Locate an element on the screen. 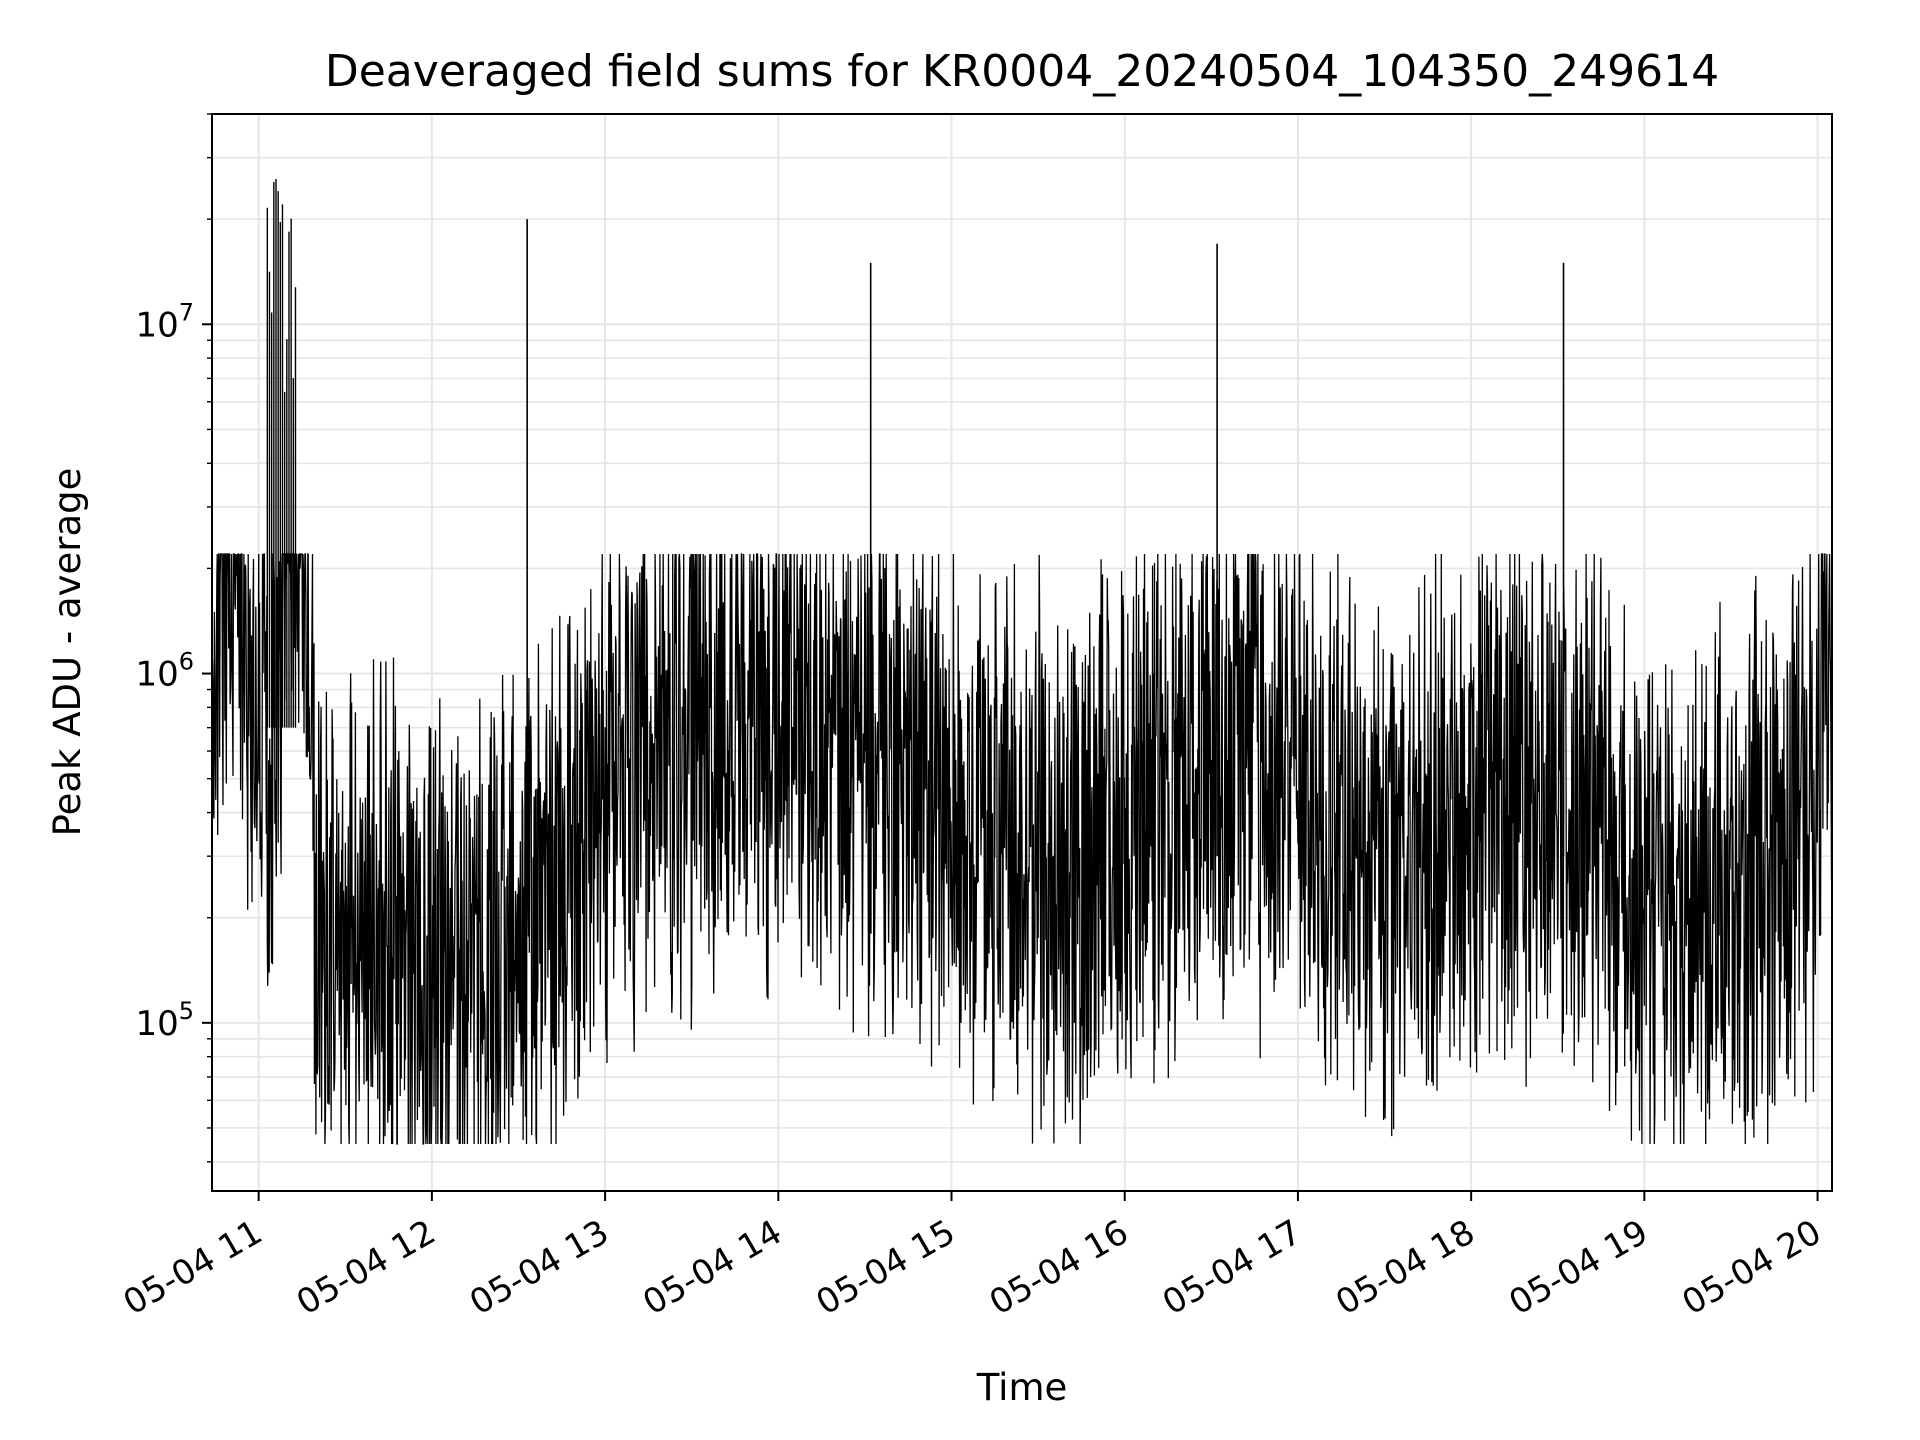 The width and height of the screenshot is (1920, 1440). y-tick-label: 10⁵ is located at coordinates (164, 1020).